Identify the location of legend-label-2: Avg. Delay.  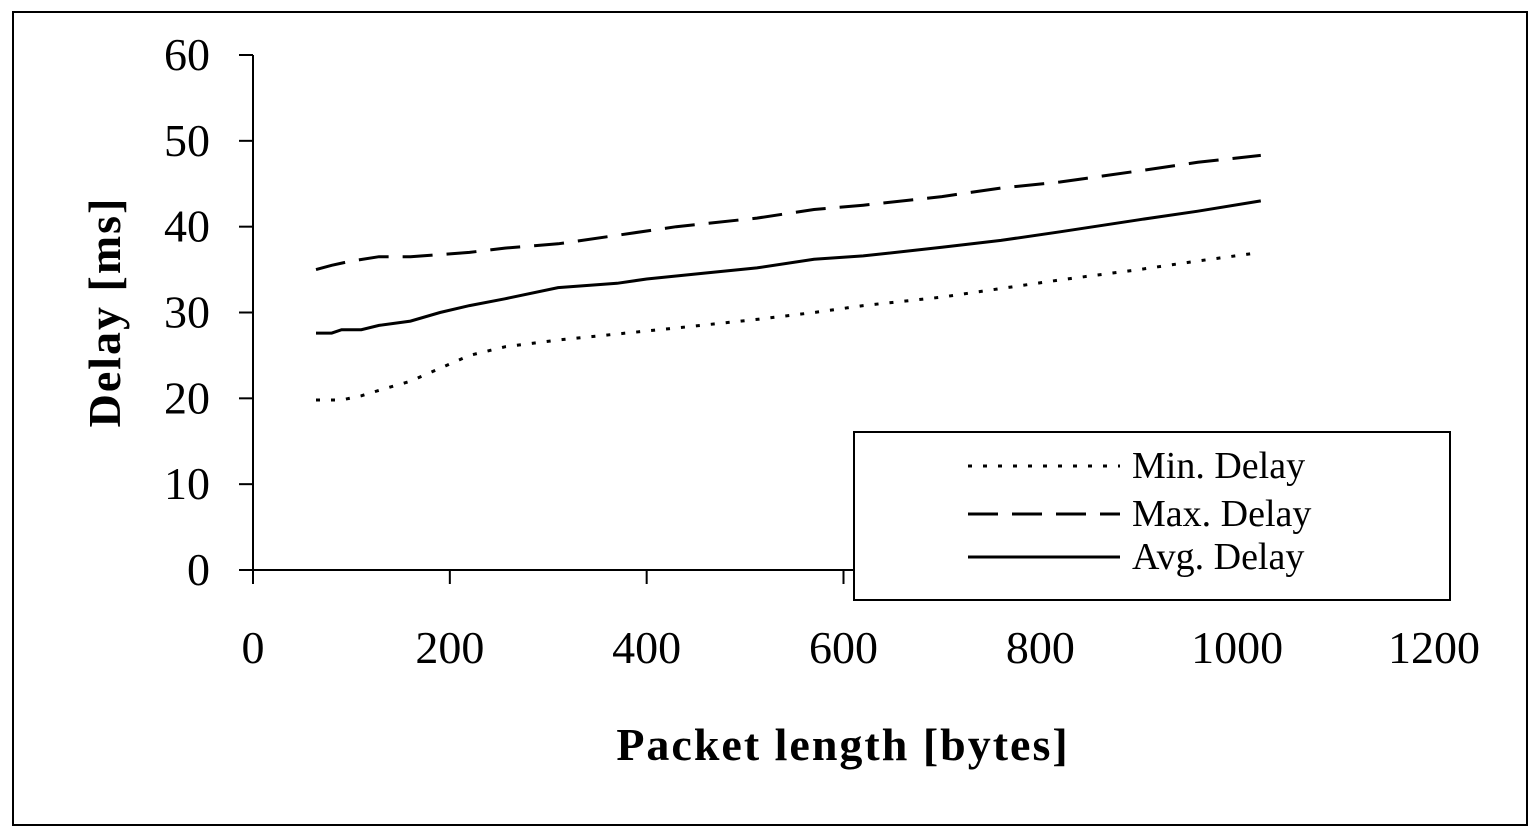
(1218, 557).